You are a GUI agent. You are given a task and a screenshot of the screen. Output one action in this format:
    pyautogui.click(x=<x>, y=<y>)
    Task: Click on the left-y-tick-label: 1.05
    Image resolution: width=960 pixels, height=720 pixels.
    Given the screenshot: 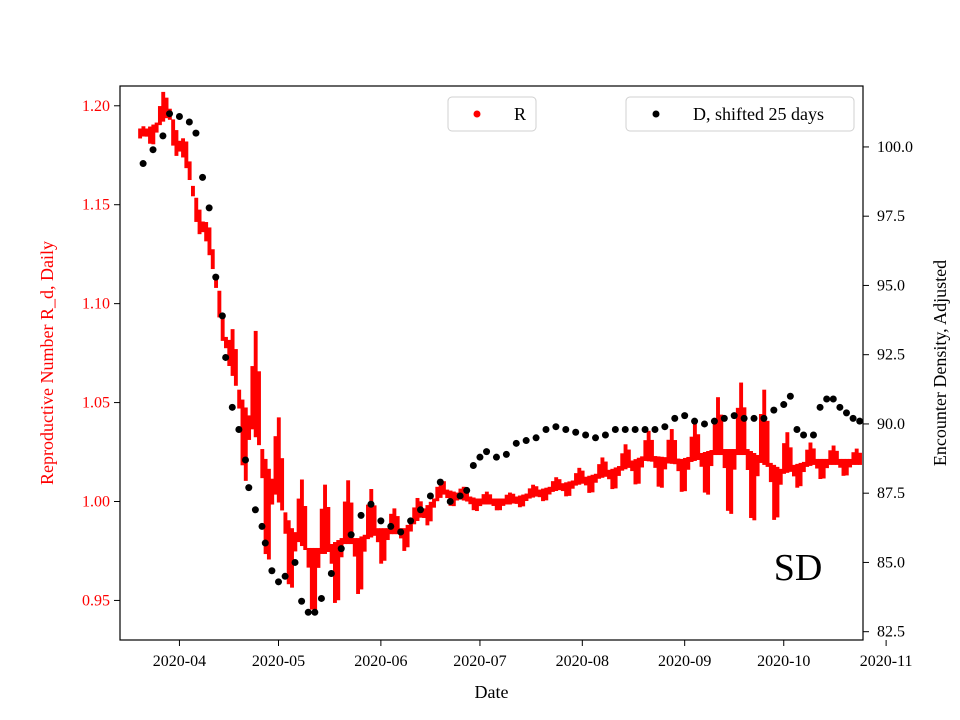 What is the action you would take?
    pyautogui.click(x=96, y=403)
    